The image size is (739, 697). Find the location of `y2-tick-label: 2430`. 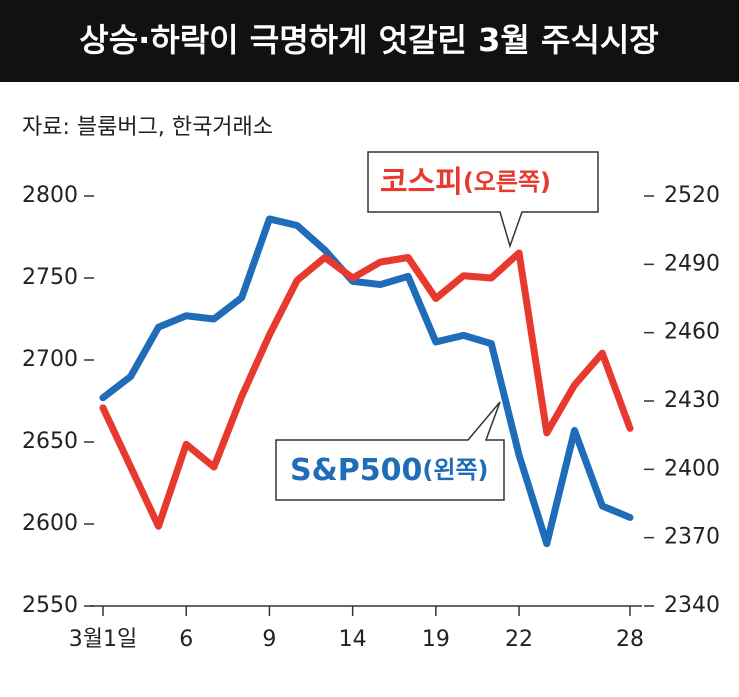

y2-tick-label: 2430 is located at coordinates (692, 400).